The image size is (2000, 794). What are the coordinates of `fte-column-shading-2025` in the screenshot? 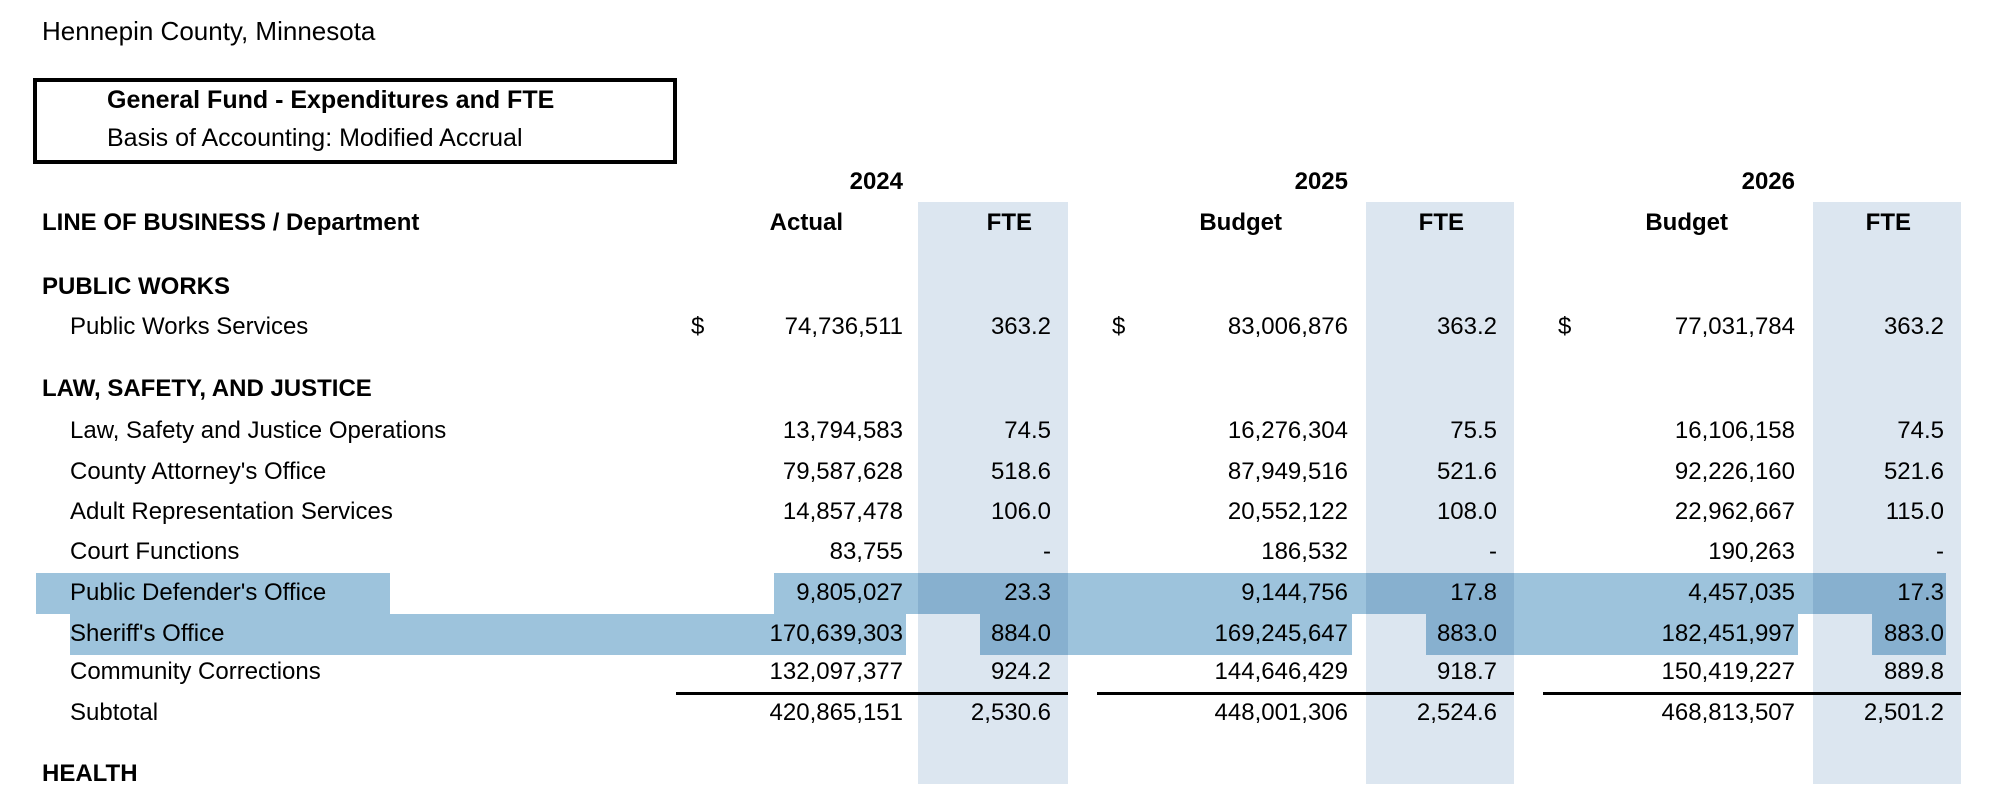 It's located at (1440, 493).